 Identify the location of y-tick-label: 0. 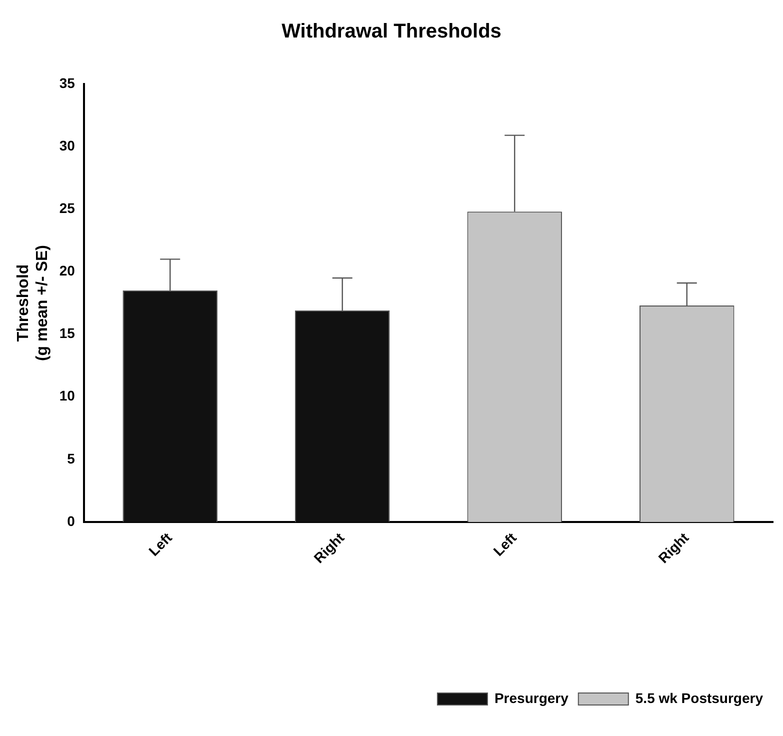
(71, 520).